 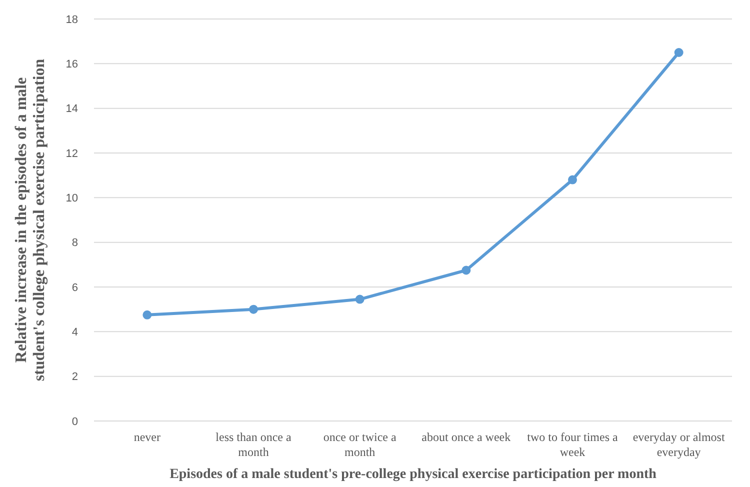 What do you see at coordinates (75, 243) in the screenshot?
I see `y-tick-label: 8` at bounding box center [75, 243].